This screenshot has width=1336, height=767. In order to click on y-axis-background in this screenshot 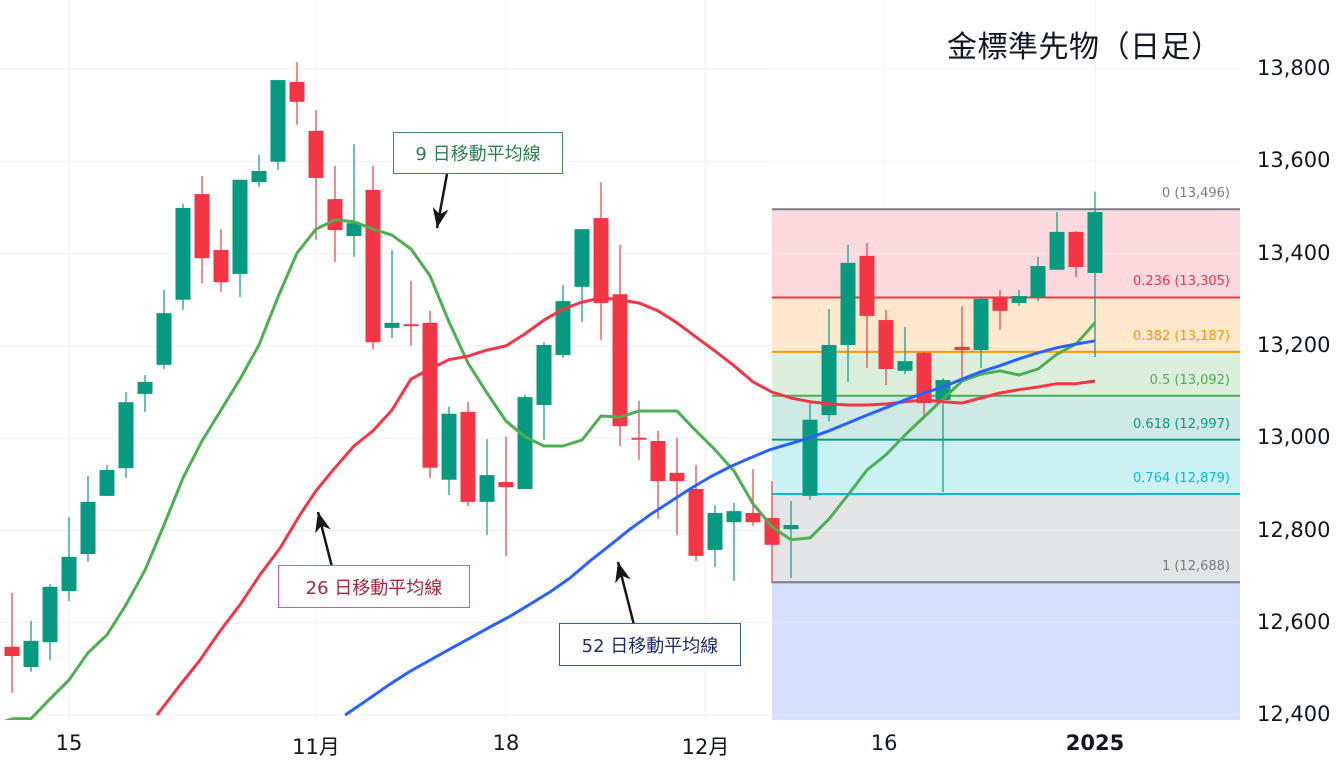, I will do `click(1288, 383)`.